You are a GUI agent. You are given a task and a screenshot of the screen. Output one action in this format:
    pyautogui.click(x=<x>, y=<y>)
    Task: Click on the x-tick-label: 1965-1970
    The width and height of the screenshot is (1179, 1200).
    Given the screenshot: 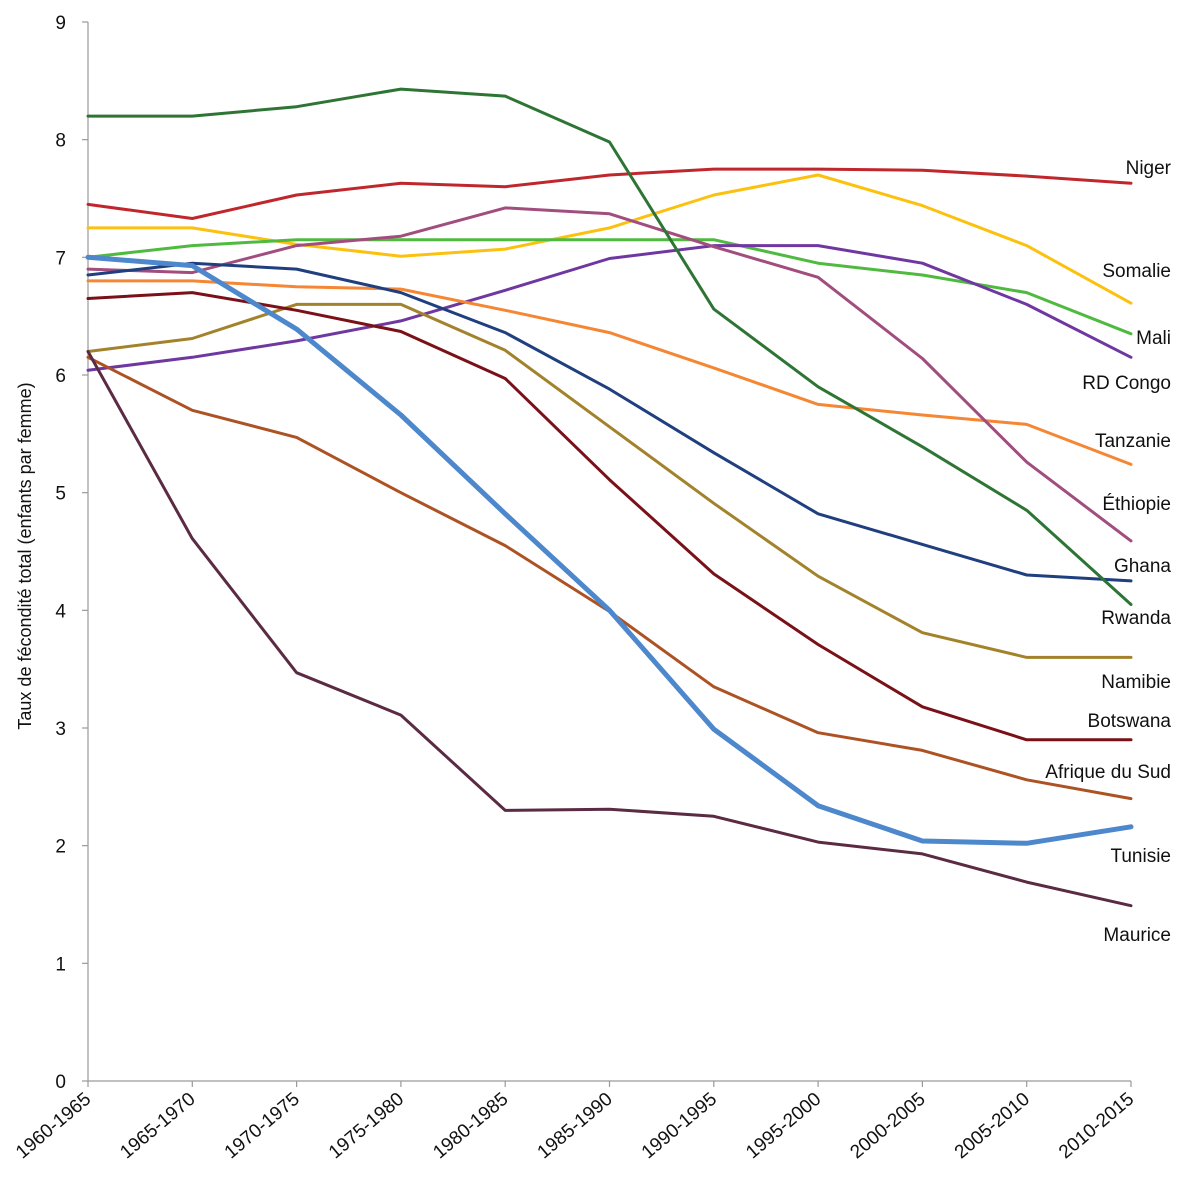 What is the action you would take?
    pyautogui.click(x=157, y=1126)
    